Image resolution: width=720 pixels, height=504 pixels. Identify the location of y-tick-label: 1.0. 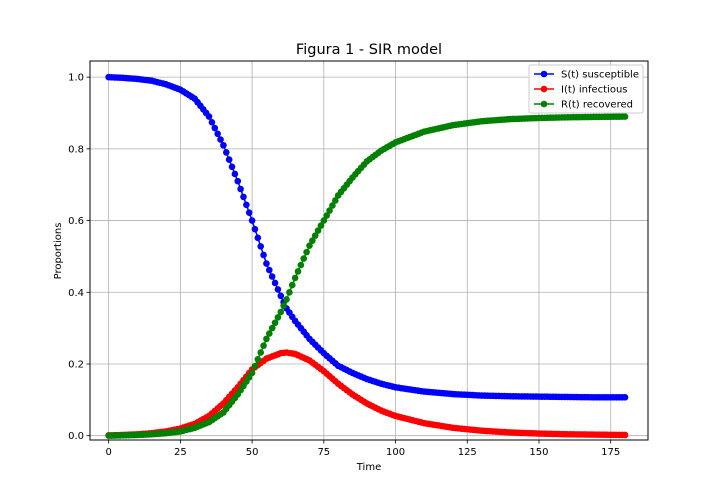
(76, 78).